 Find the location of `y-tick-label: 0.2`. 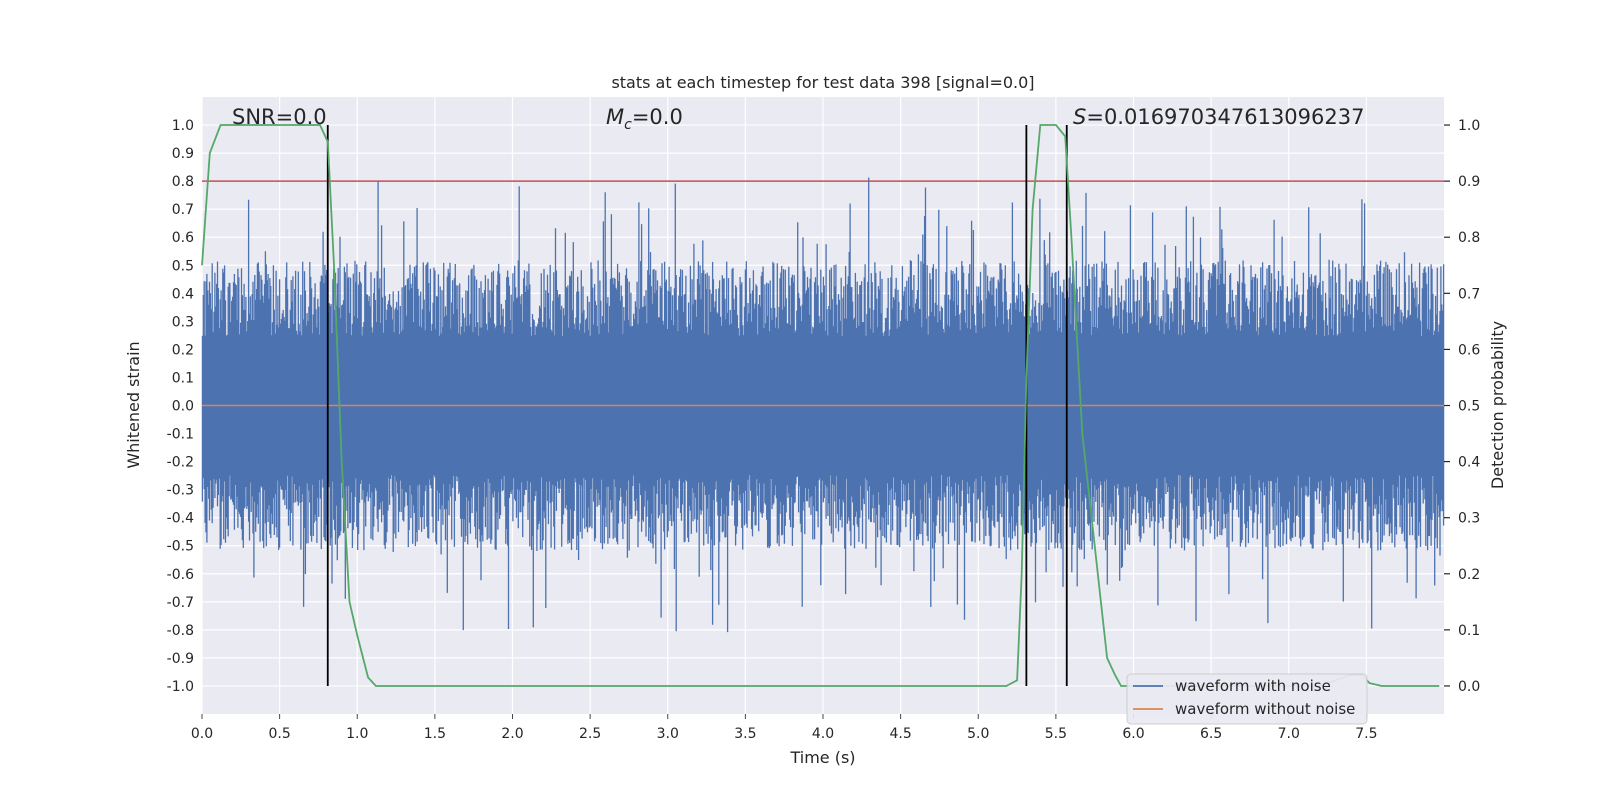

y-tick-label: 0.2 is located at coordinates (183, 350).